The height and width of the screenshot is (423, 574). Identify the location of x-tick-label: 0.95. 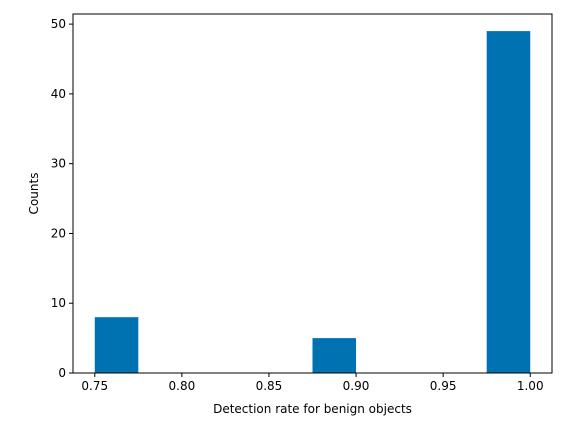
(443, 386).